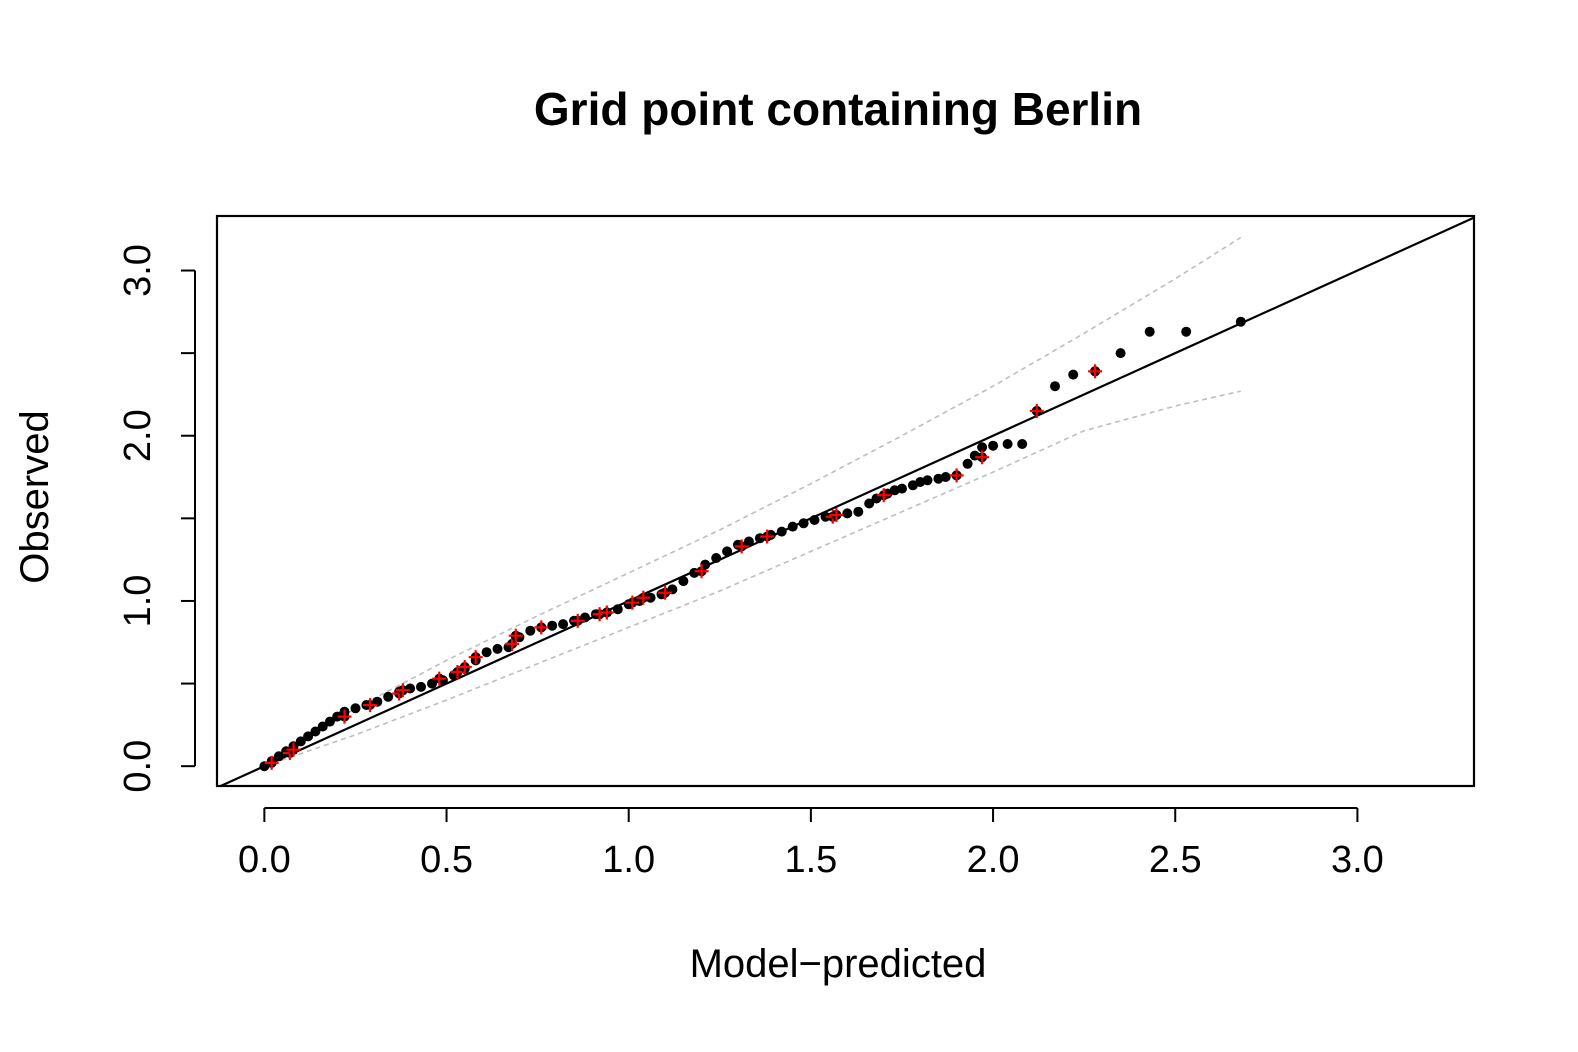 The image size is (1578, 1052). I want to click on x-tick-label: 3.0, so click(1357, 860).